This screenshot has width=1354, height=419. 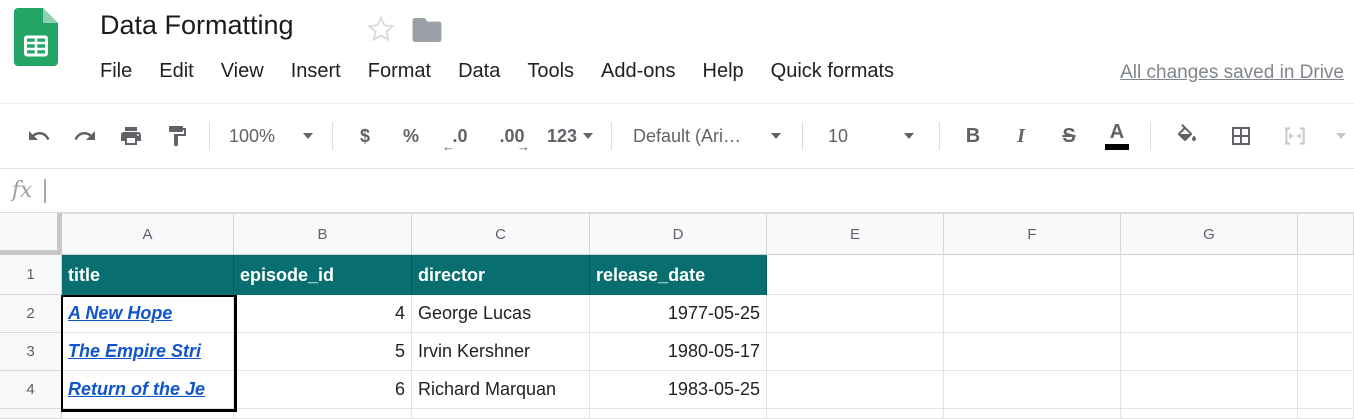 What do you see at coordinates (855, 314) in the screenshot?
I see `cell-e2` at bounding box center [855, 314].